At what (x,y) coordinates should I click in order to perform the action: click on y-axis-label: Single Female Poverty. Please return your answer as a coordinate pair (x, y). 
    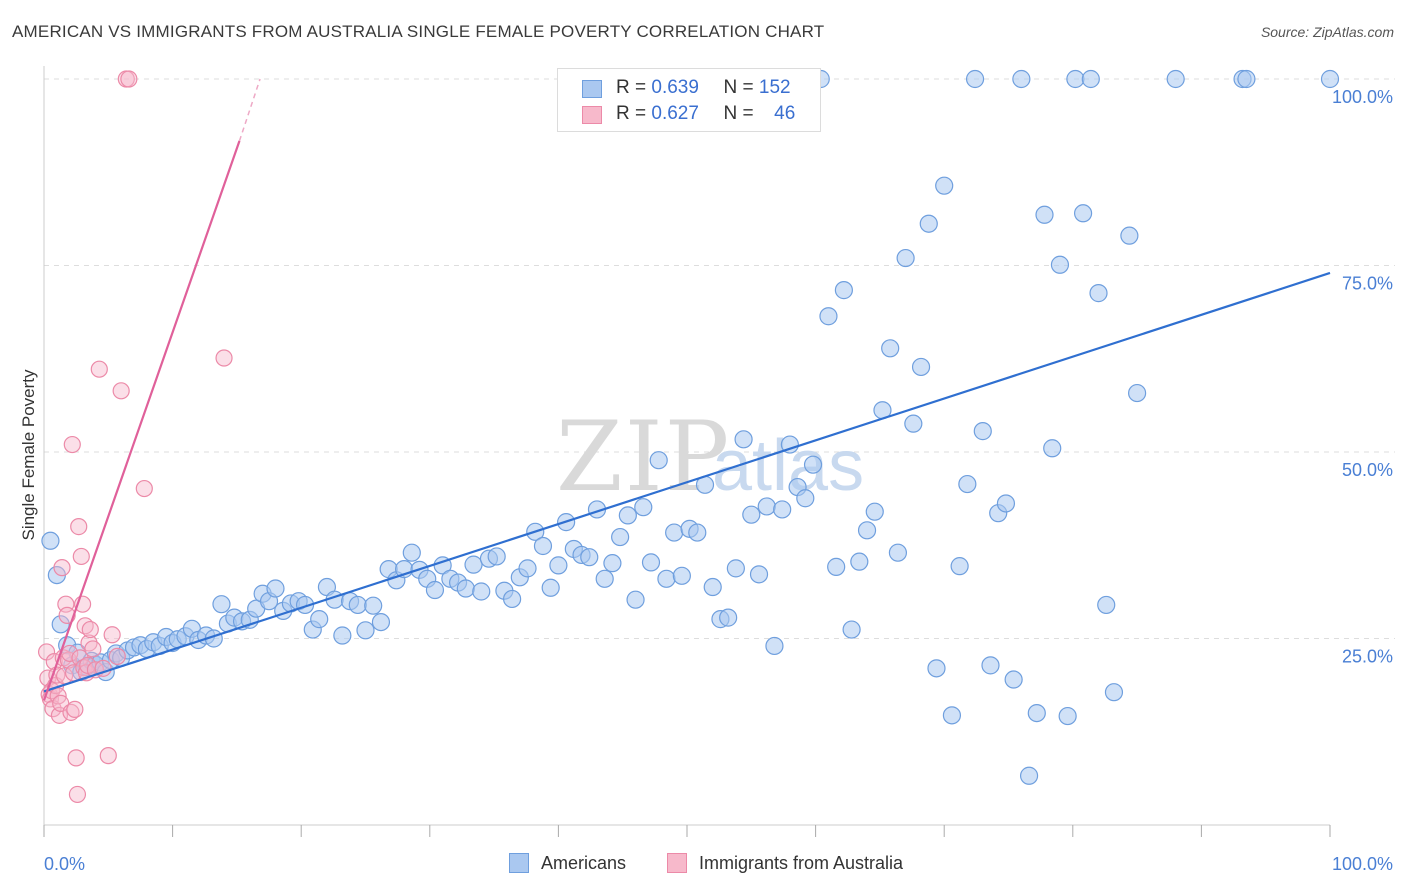
    Looking at the image, I should click on (28, 455).